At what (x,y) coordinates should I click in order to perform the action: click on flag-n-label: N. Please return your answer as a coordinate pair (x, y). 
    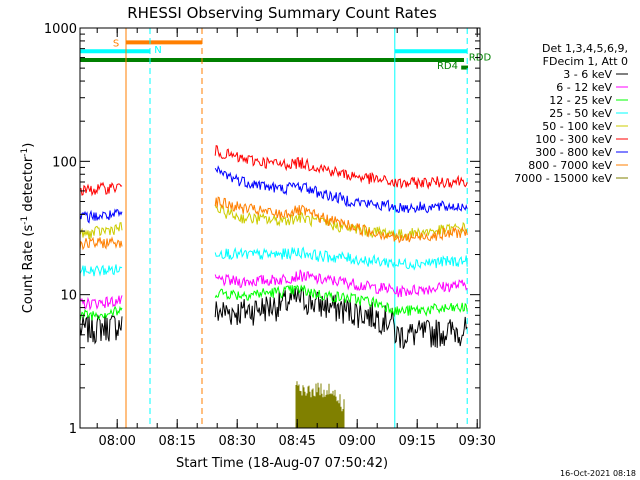
    Looking at the image, I should click on (157, 50).